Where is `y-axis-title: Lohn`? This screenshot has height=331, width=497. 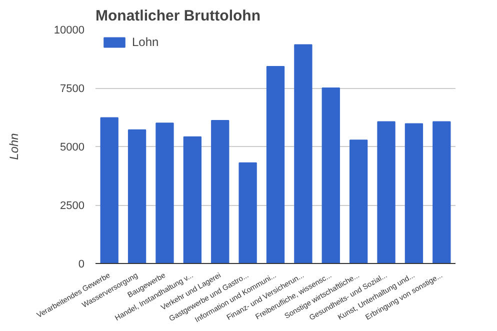 y-axis-title: Lohn is located at coordinates (13, 146).